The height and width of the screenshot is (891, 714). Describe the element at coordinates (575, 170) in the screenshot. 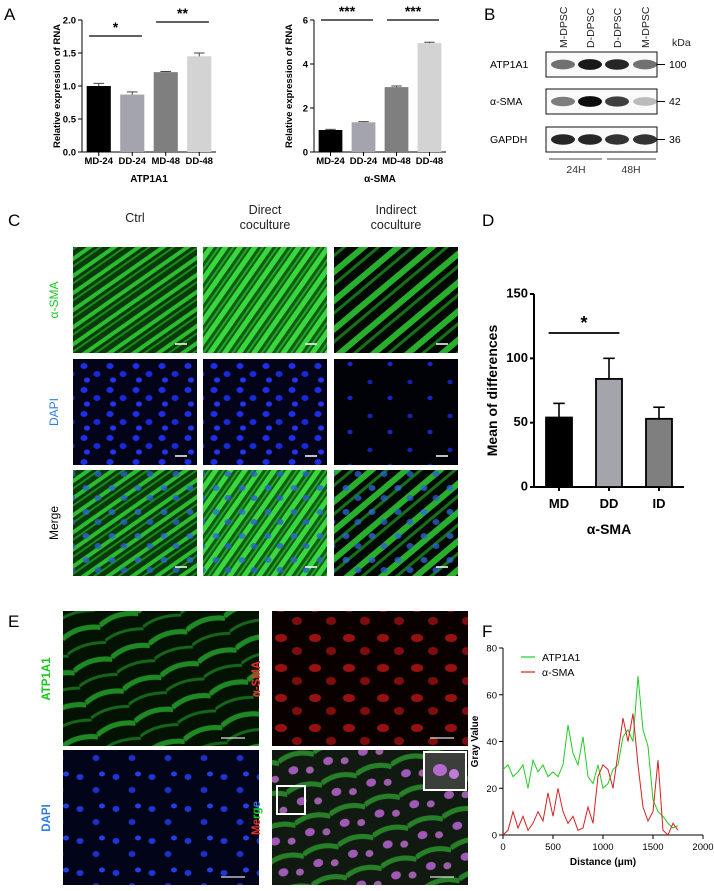

I see `group-label-24h: 24H` at that location.